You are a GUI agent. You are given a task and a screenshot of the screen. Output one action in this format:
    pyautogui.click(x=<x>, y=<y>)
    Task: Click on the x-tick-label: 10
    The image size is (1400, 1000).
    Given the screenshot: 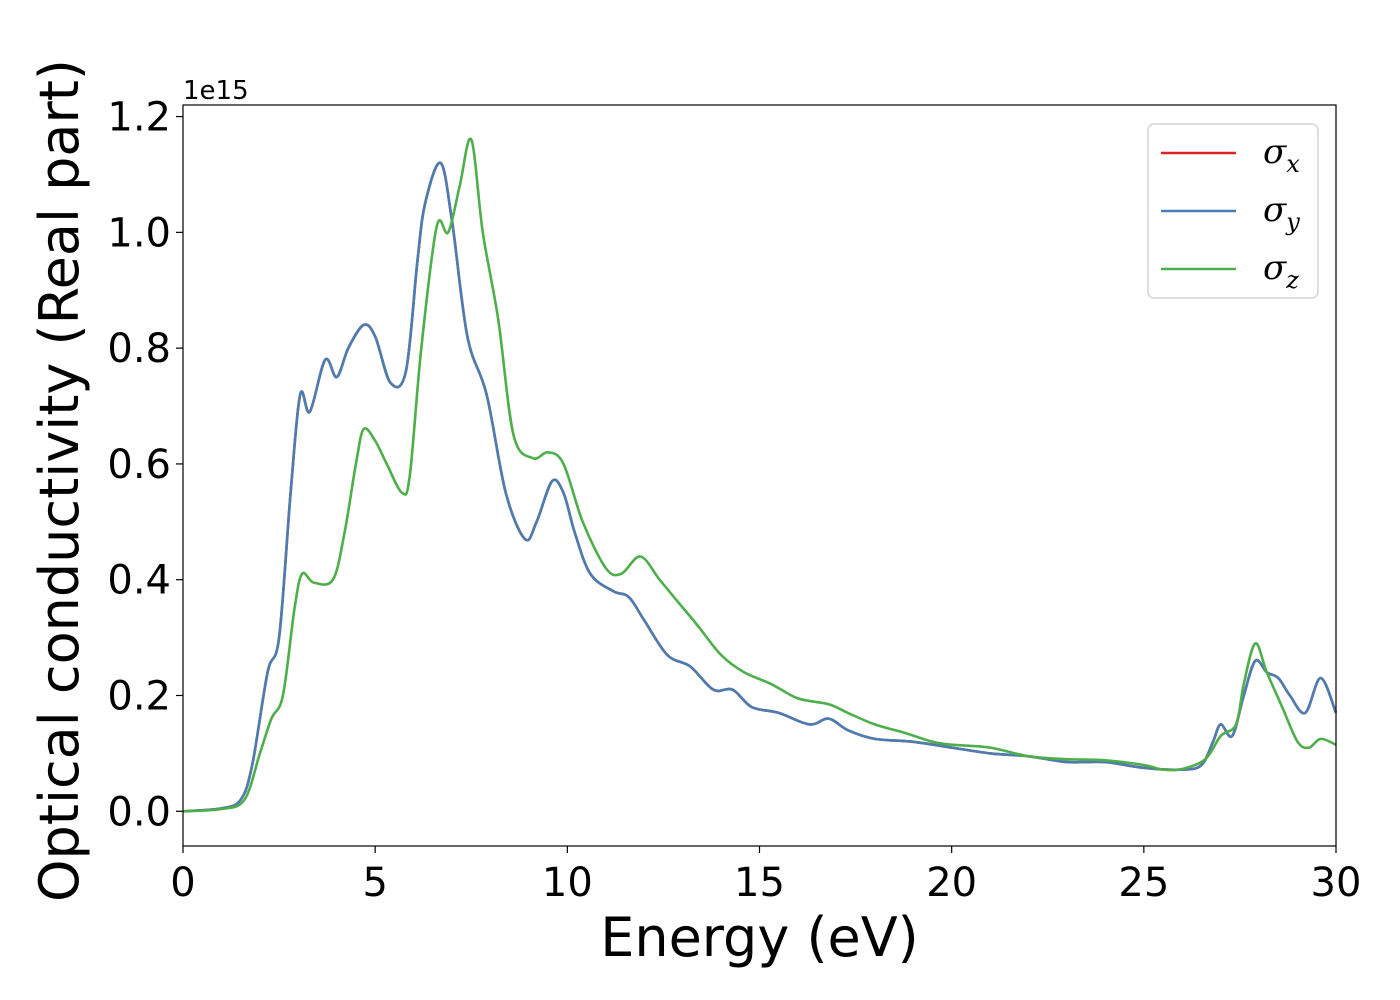 What is the action you would take?
    pyautogui.click(x=567, y=883)
    